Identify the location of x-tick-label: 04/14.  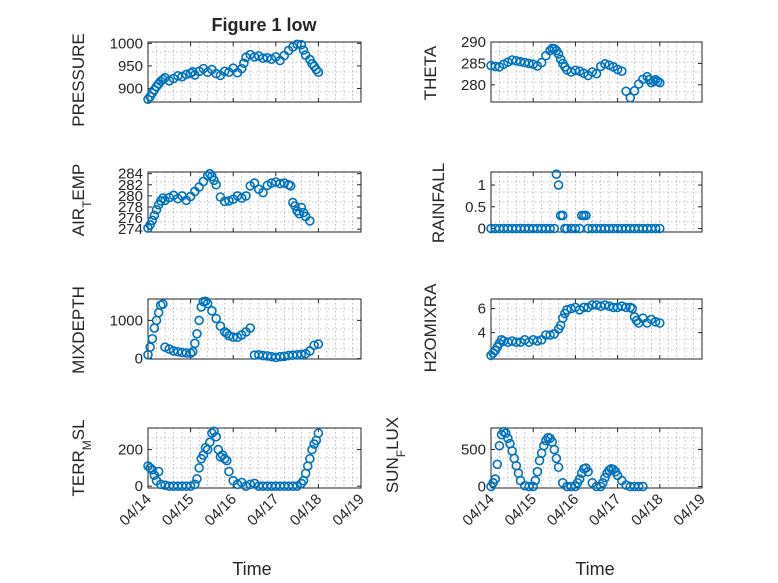
(135, 510).